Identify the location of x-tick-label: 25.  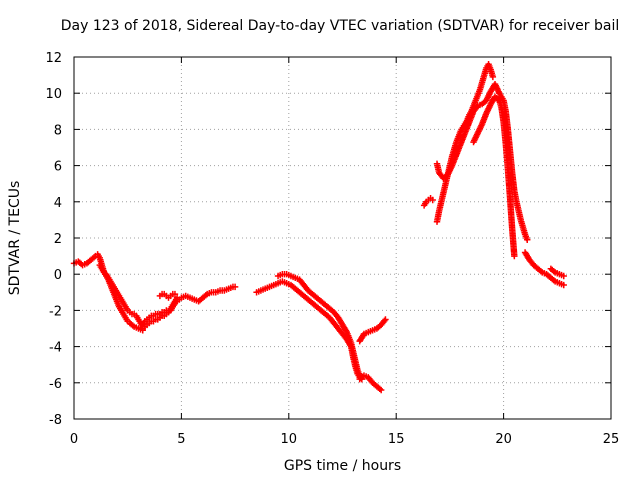
(611, 439).